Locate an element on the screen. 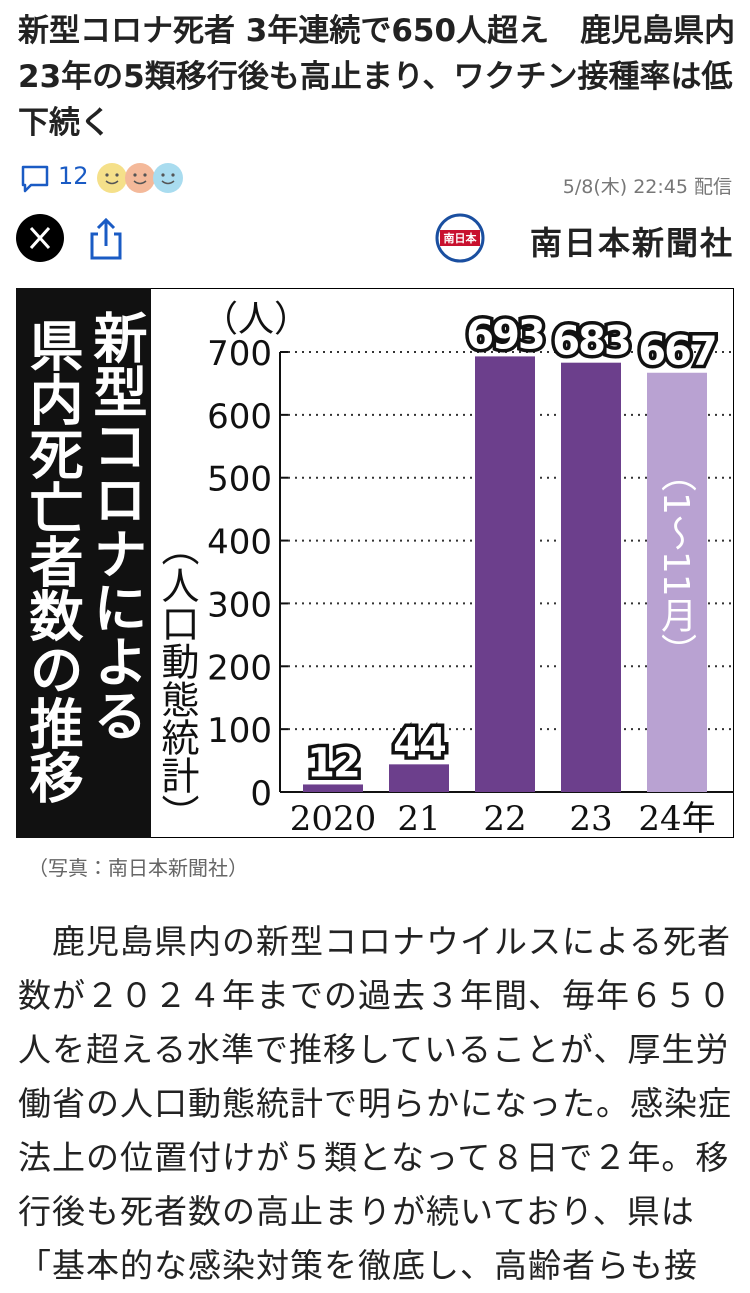  x-share-button is located at coordinates (40, 238).